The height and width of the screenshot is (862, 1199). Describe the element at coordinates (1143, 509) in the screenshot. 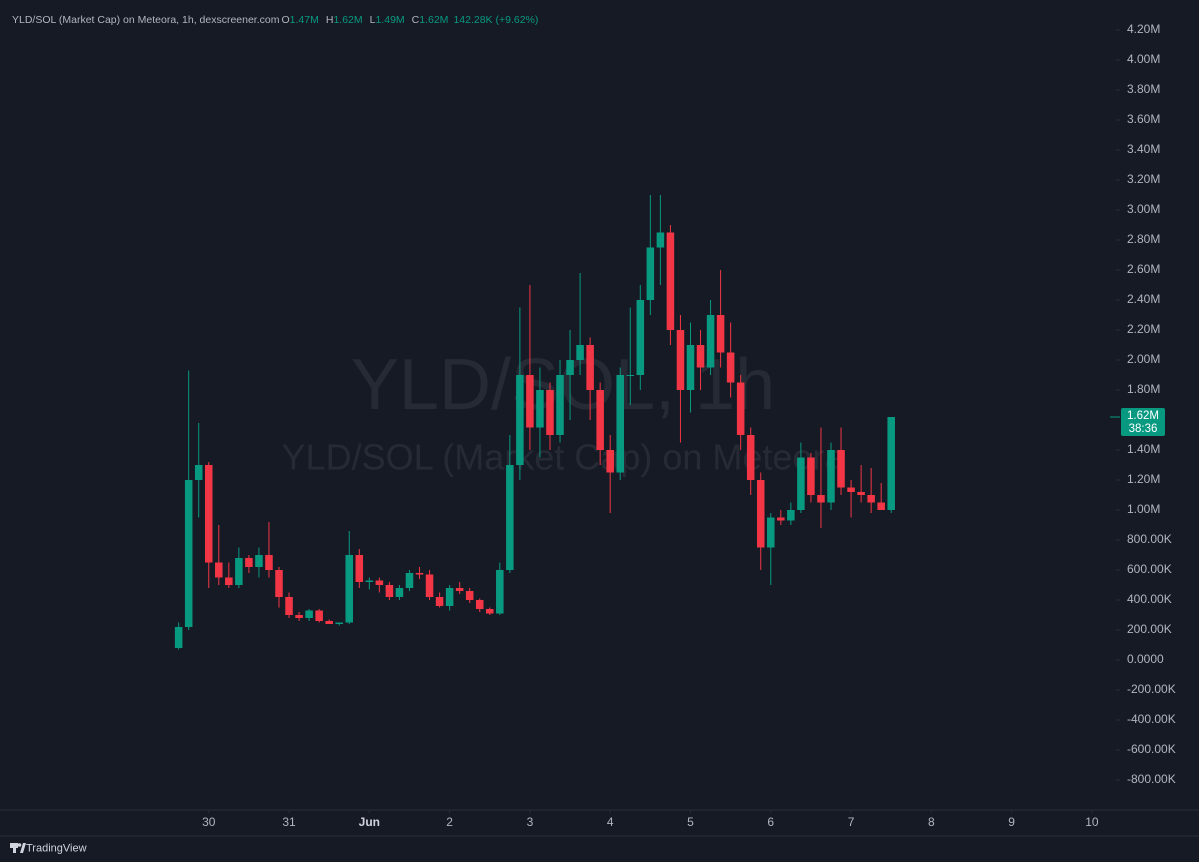

I see `y-tick-label: 1.00M` at that location.